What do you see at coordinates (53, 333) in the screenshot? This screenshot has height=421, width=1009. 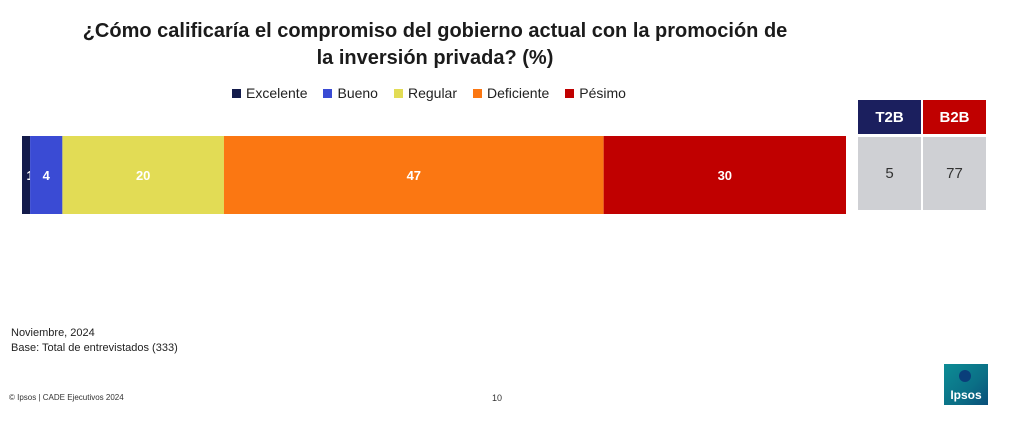 I see `footnote-date: Noviembre, 2024` at bounding box center [53, 333].